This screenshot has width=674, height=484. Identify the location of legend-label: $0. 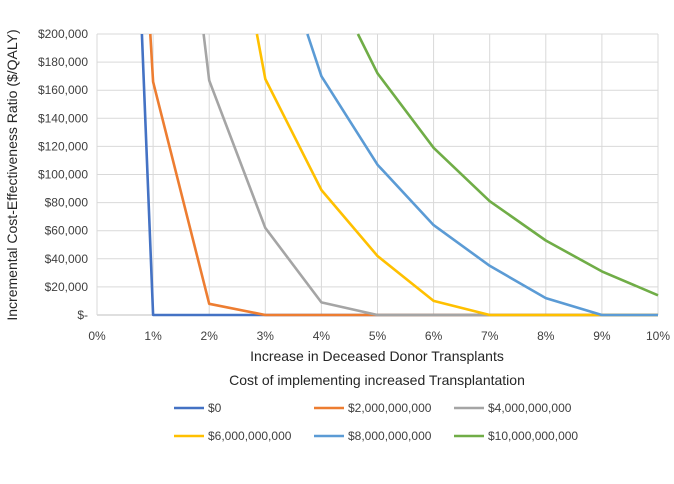
(215, 408).